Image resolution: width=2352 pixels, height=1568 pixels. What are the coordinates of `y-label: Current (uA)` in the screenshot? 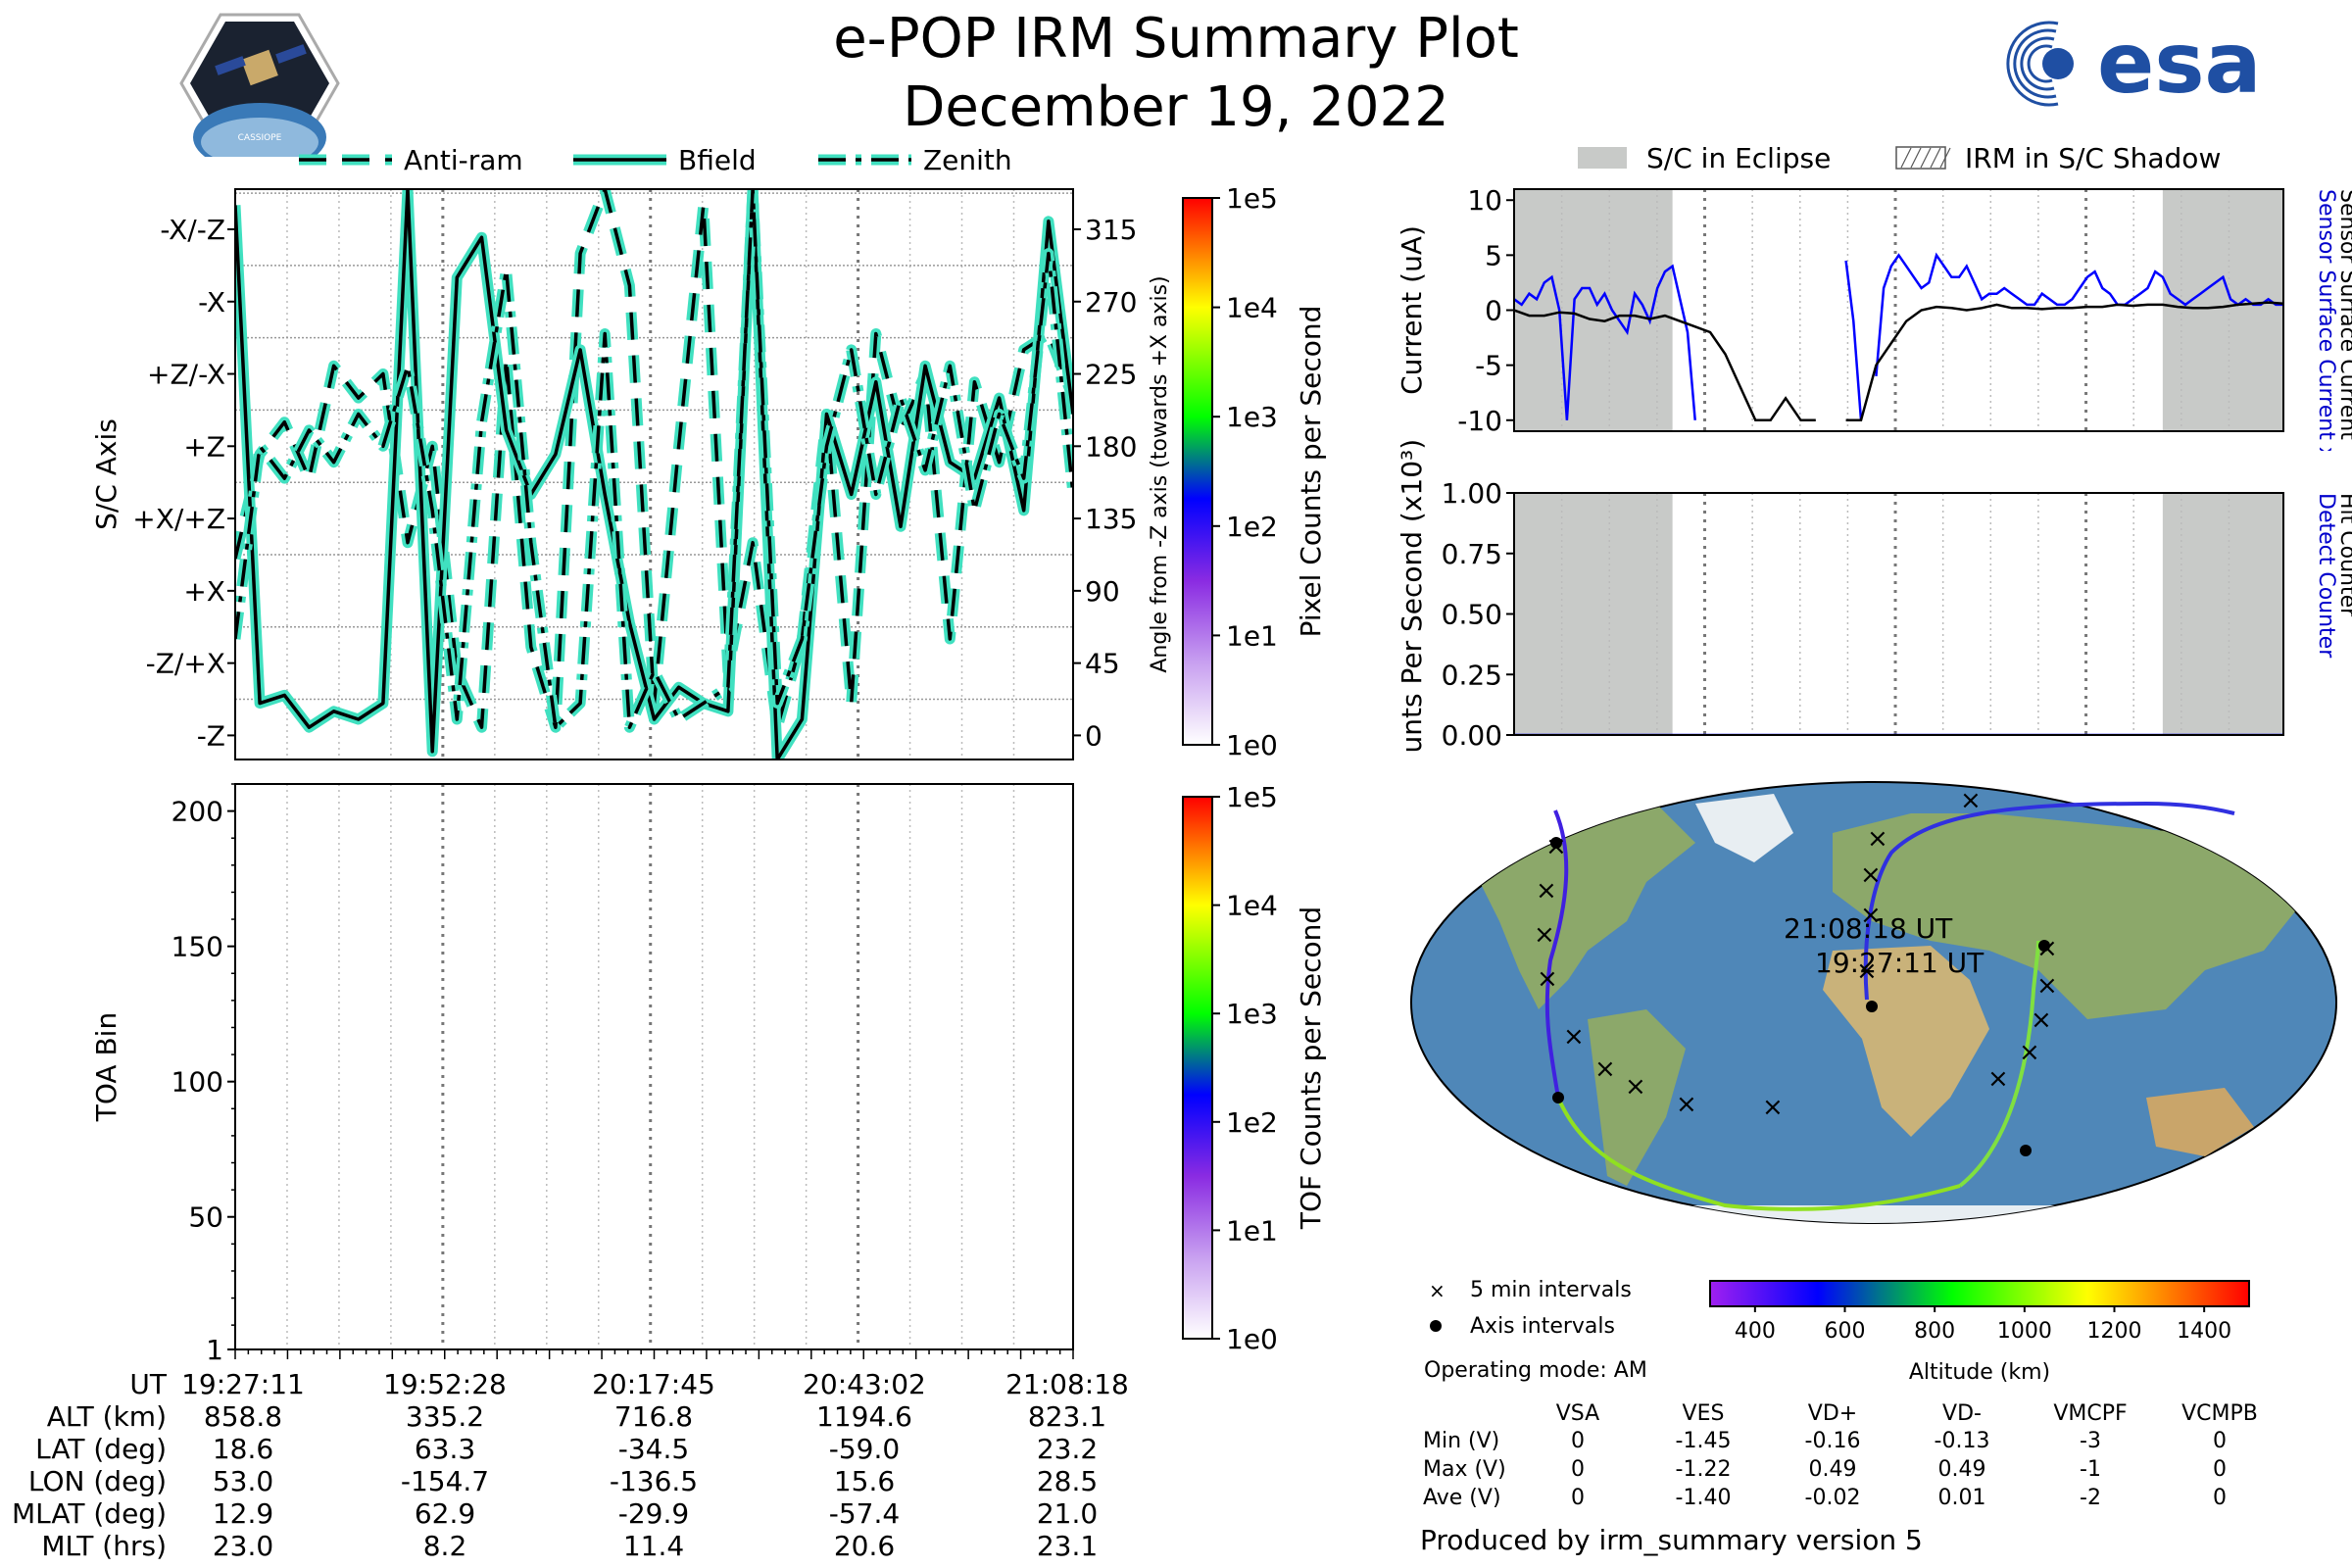 It's located at (1412, 310).